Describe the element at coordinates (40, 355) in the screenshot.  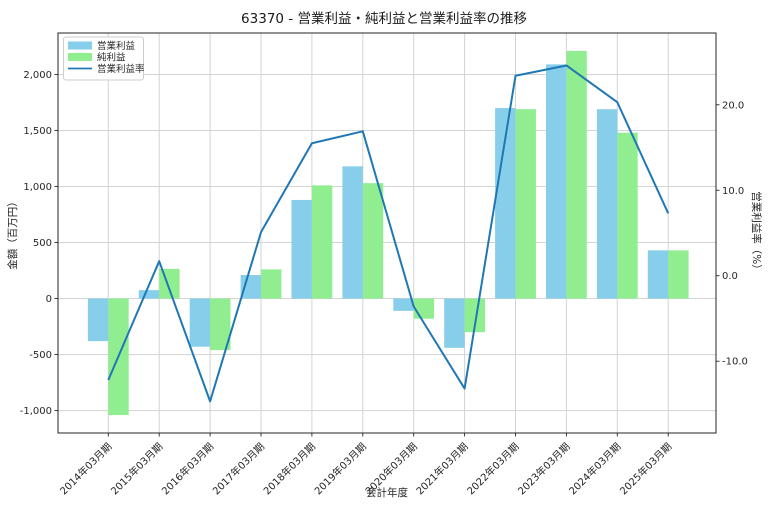
I see `y-tick-label-left: -500` at that location.